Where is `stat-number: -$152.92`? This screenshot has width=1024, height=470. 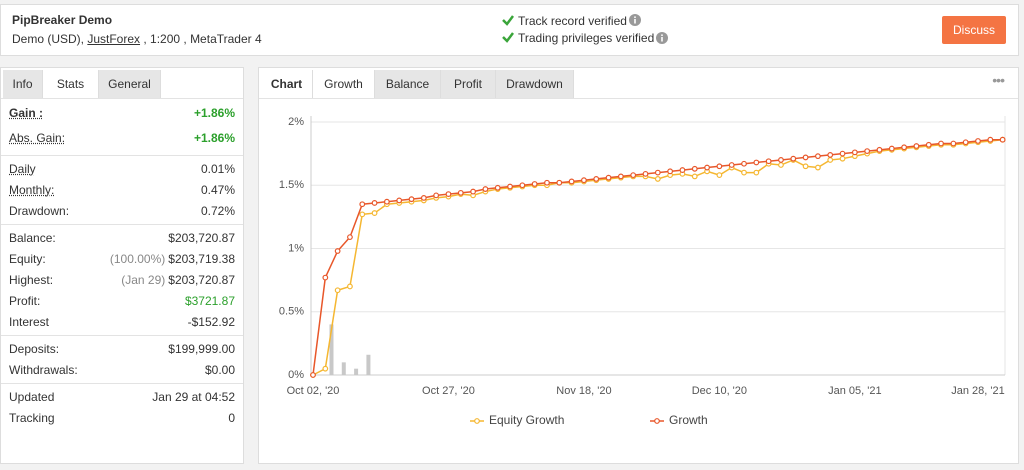 stat-number: -$152.92 is located at coordinates (211, 322).